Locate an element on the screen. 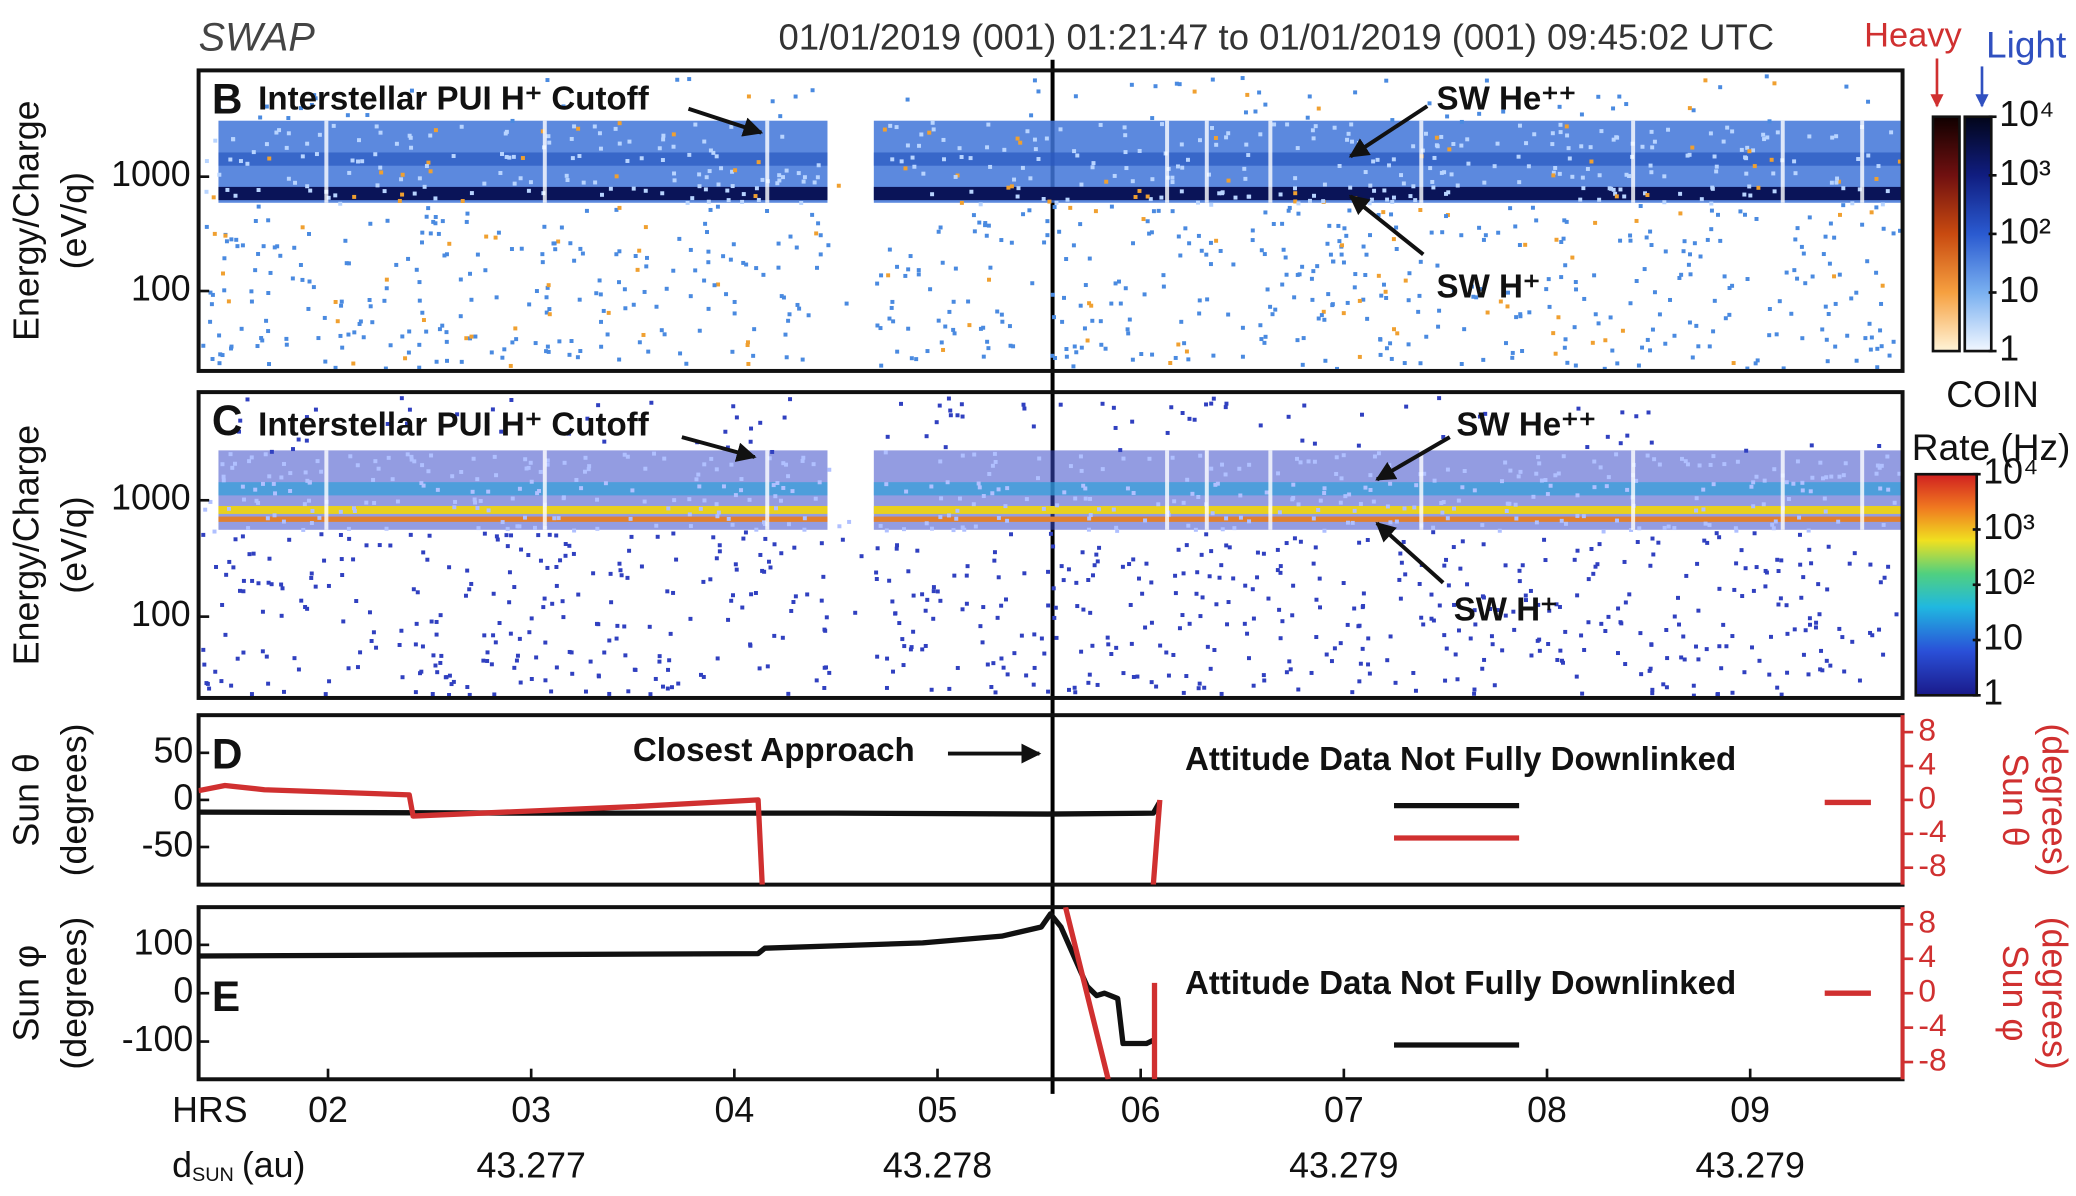 The height and width of the screenshot is (1196, 2076). colorbar is located at coordinates (1946, 584).